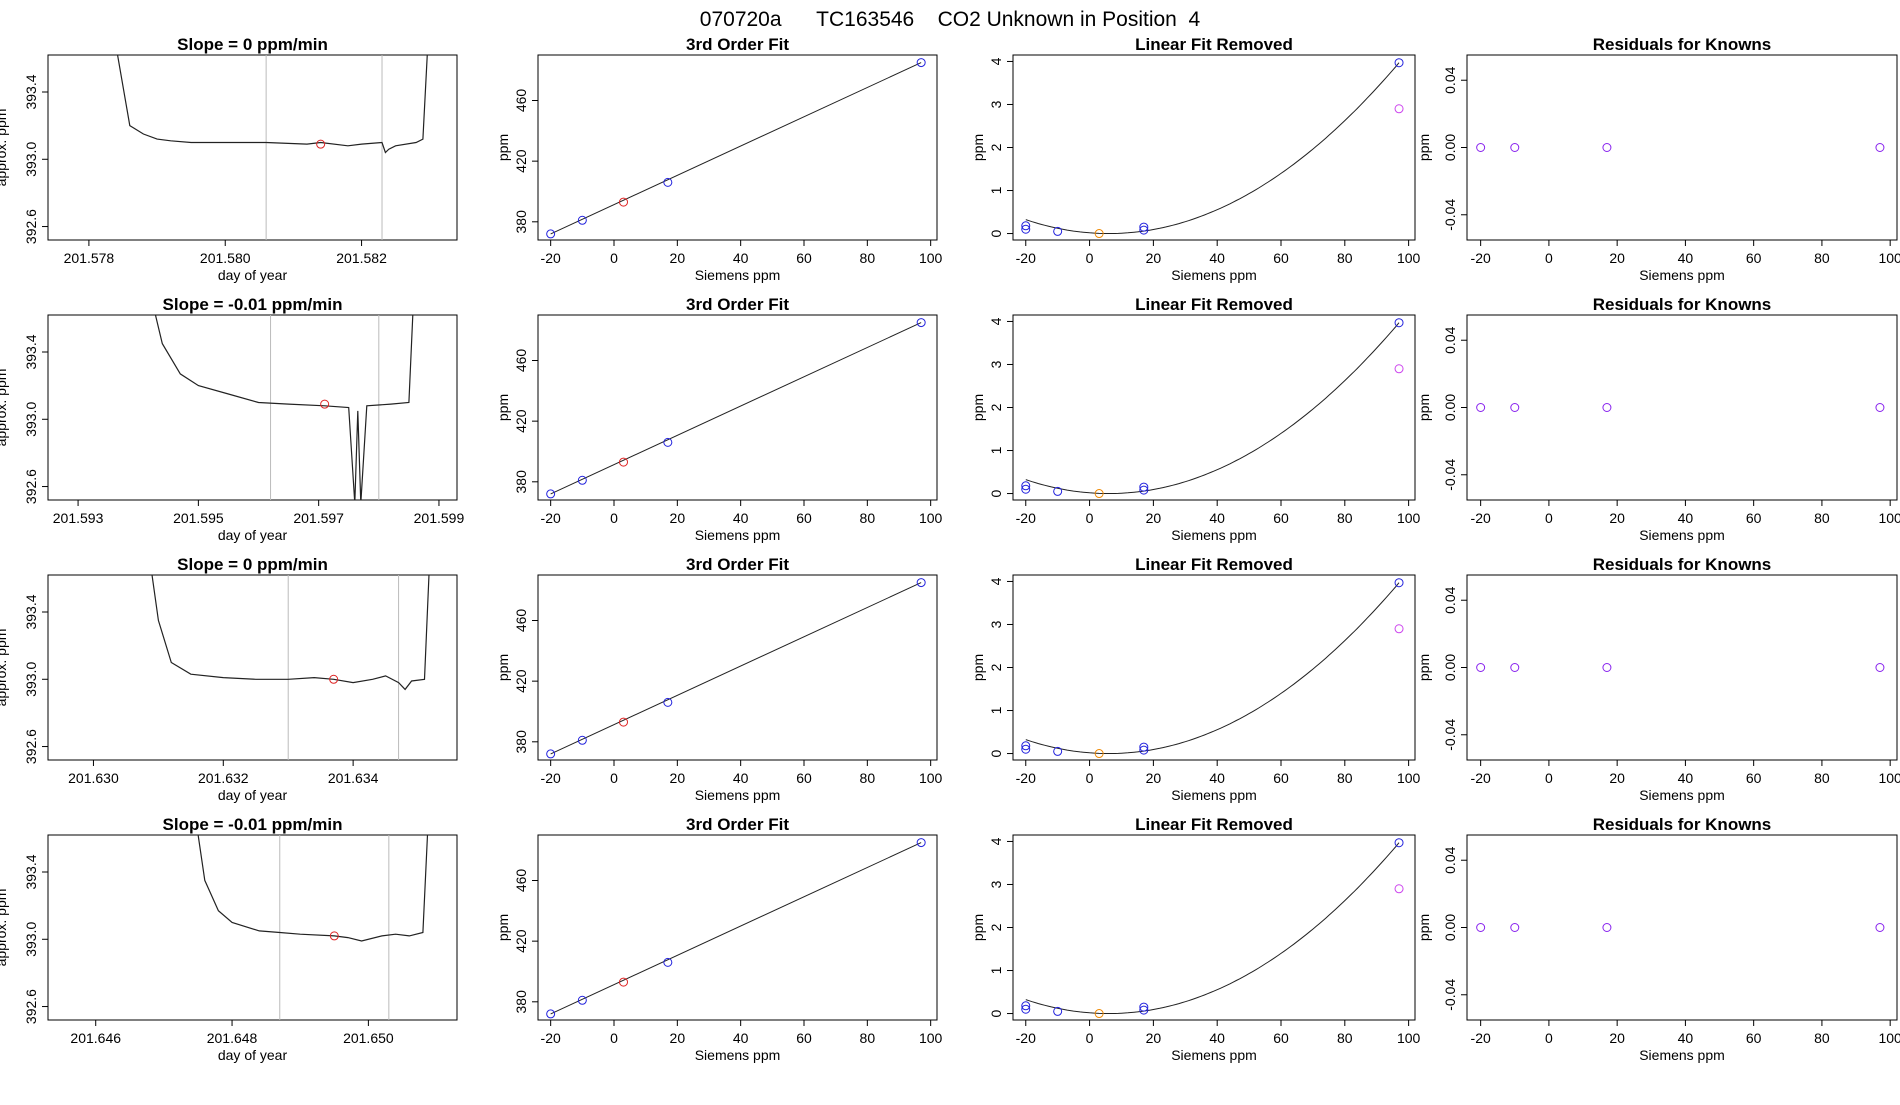  I want to click on y-tick-label: 3, so click(996, 364).